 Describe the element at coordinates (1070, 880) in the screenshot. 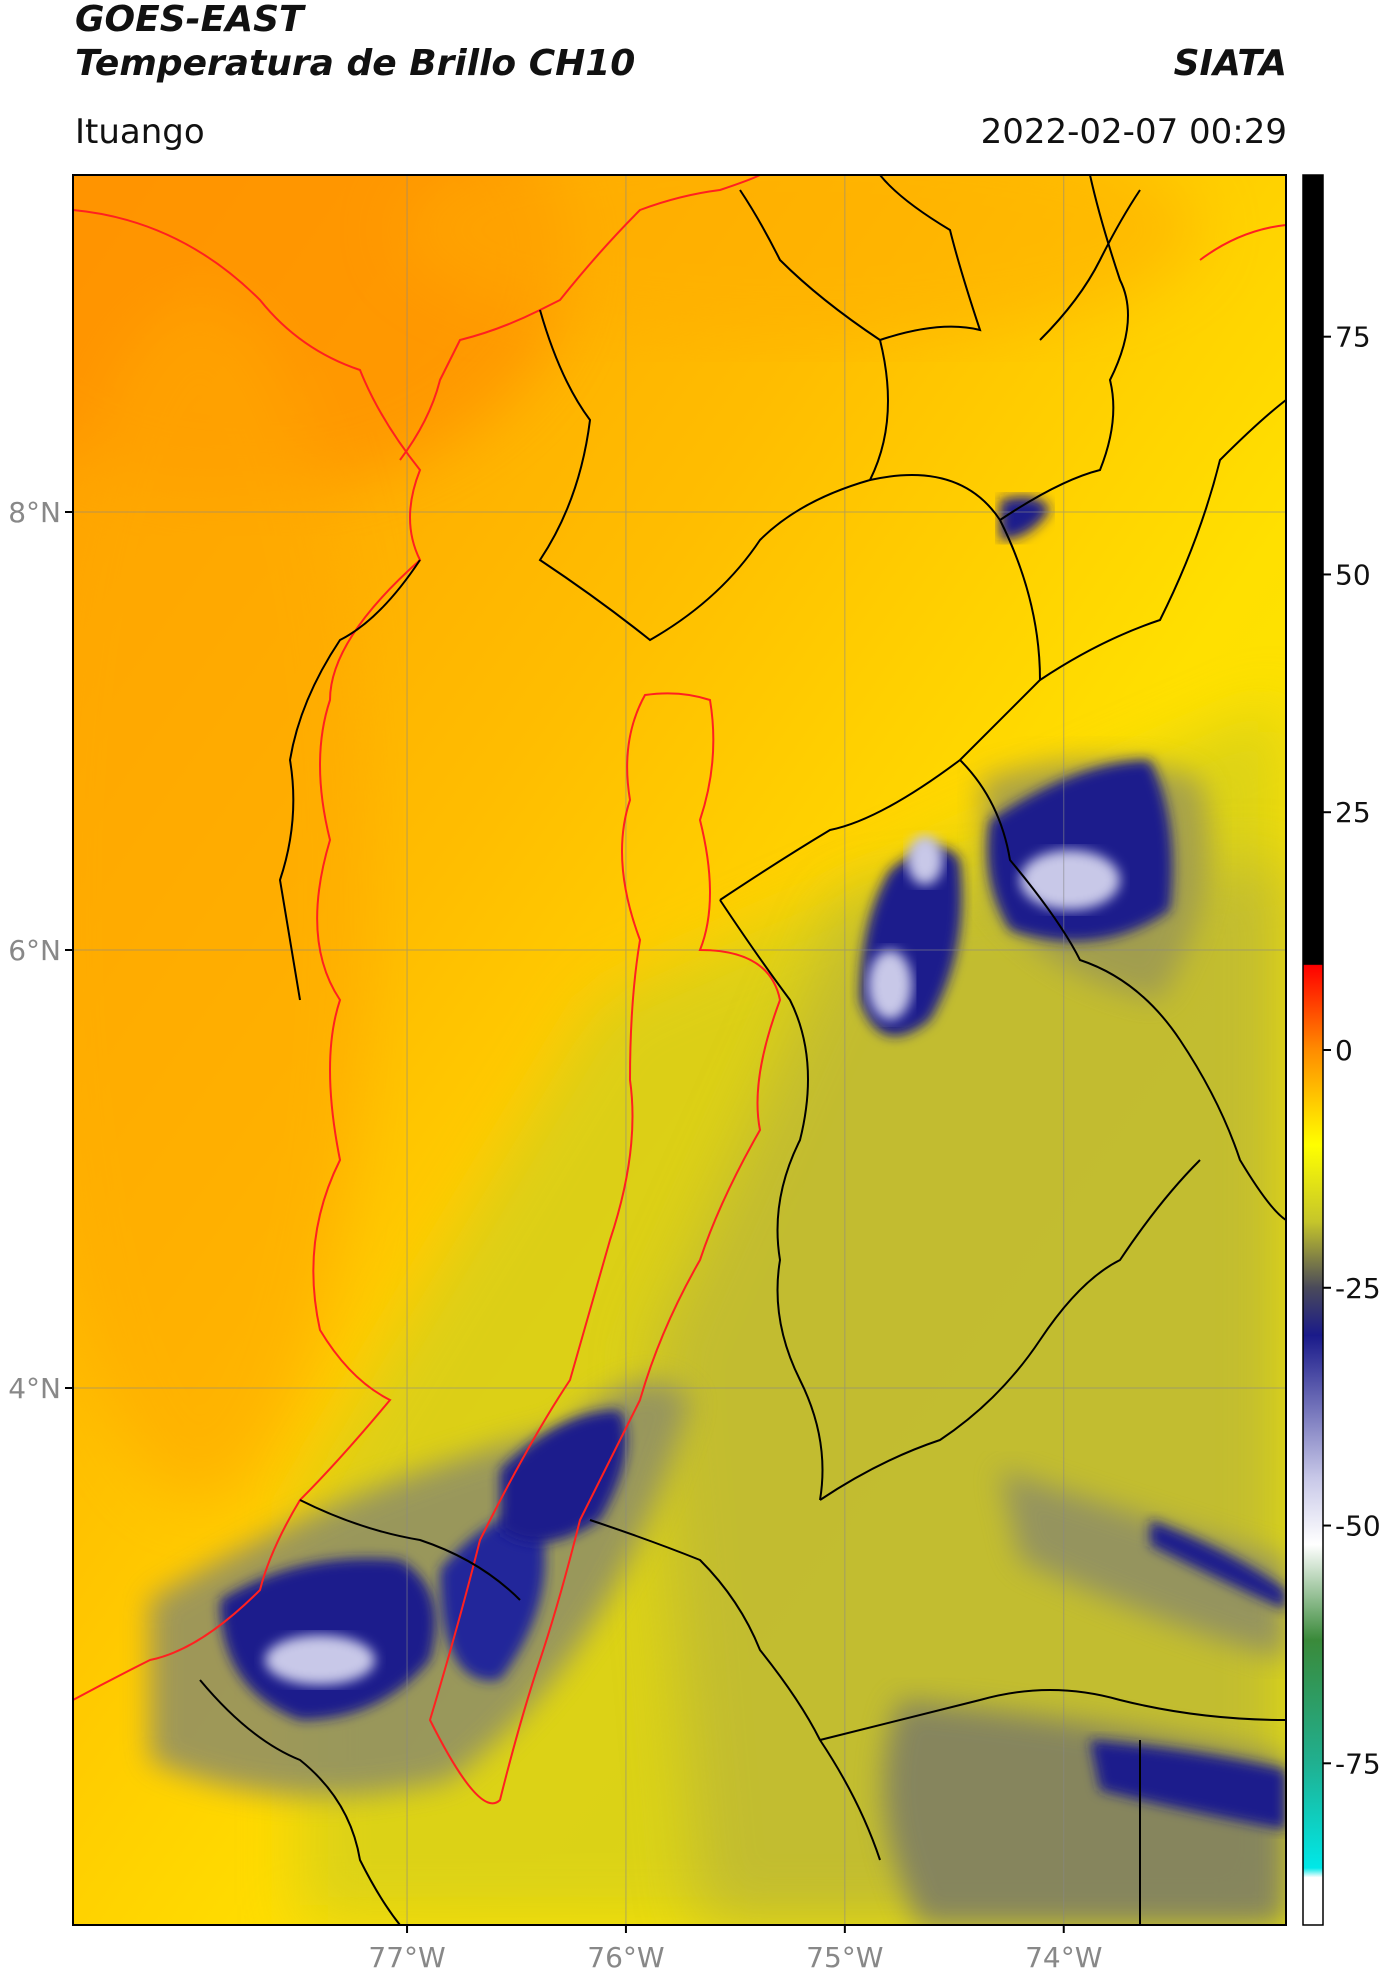

I see `cold-top-ne` at that location.